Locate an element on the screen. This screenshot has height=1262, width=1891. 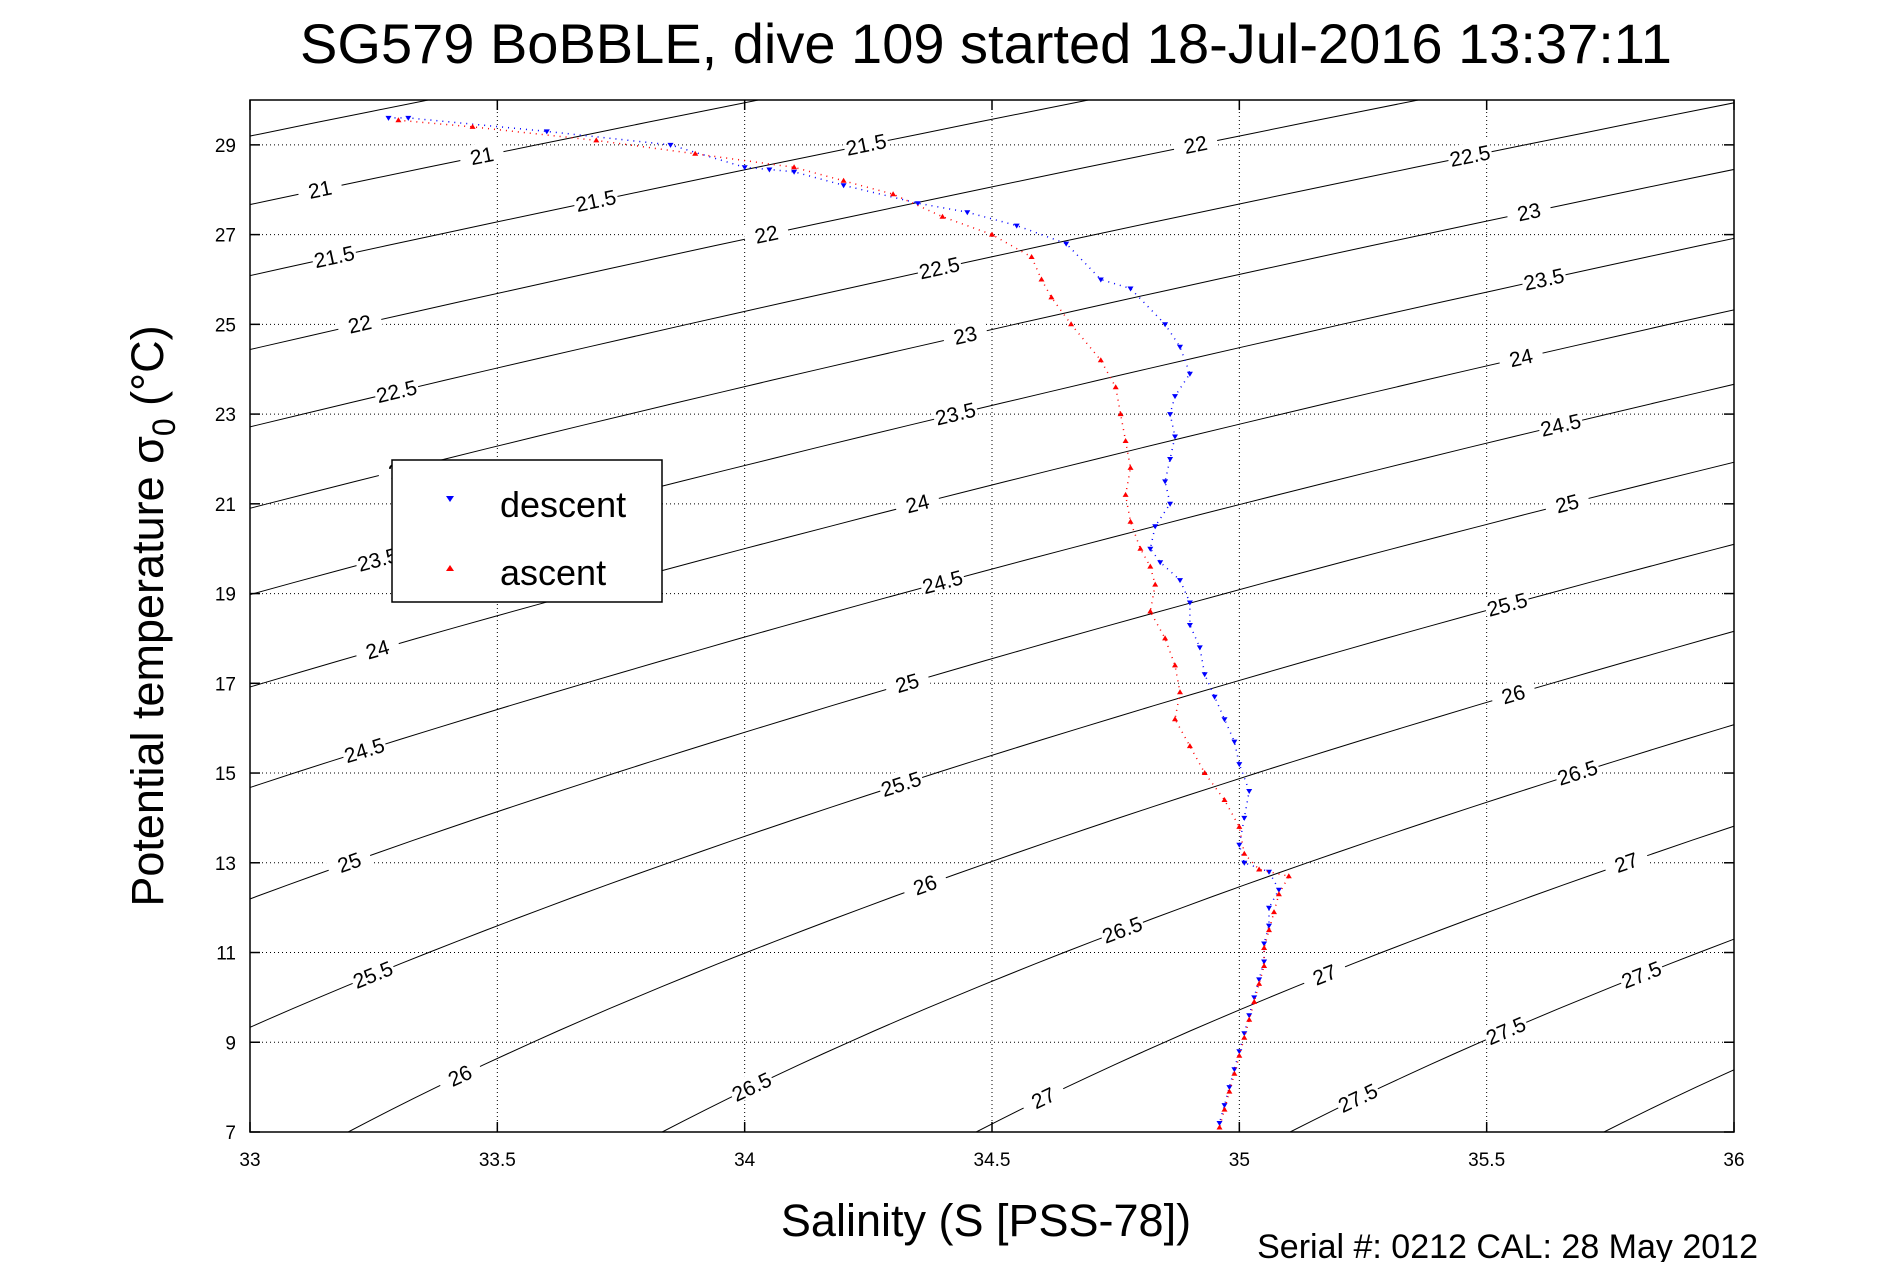
legend-descent-marker is located at coordinates (450, 499).